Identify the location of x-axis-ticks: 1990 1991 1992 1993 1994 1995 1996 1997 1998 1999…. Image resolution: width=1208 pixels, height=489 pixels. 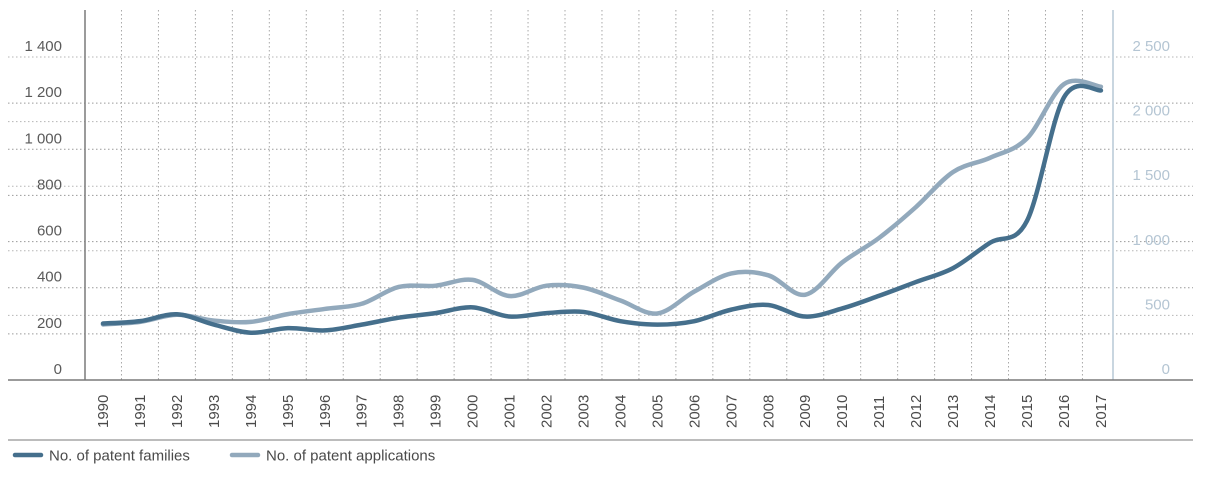
(602, 411).